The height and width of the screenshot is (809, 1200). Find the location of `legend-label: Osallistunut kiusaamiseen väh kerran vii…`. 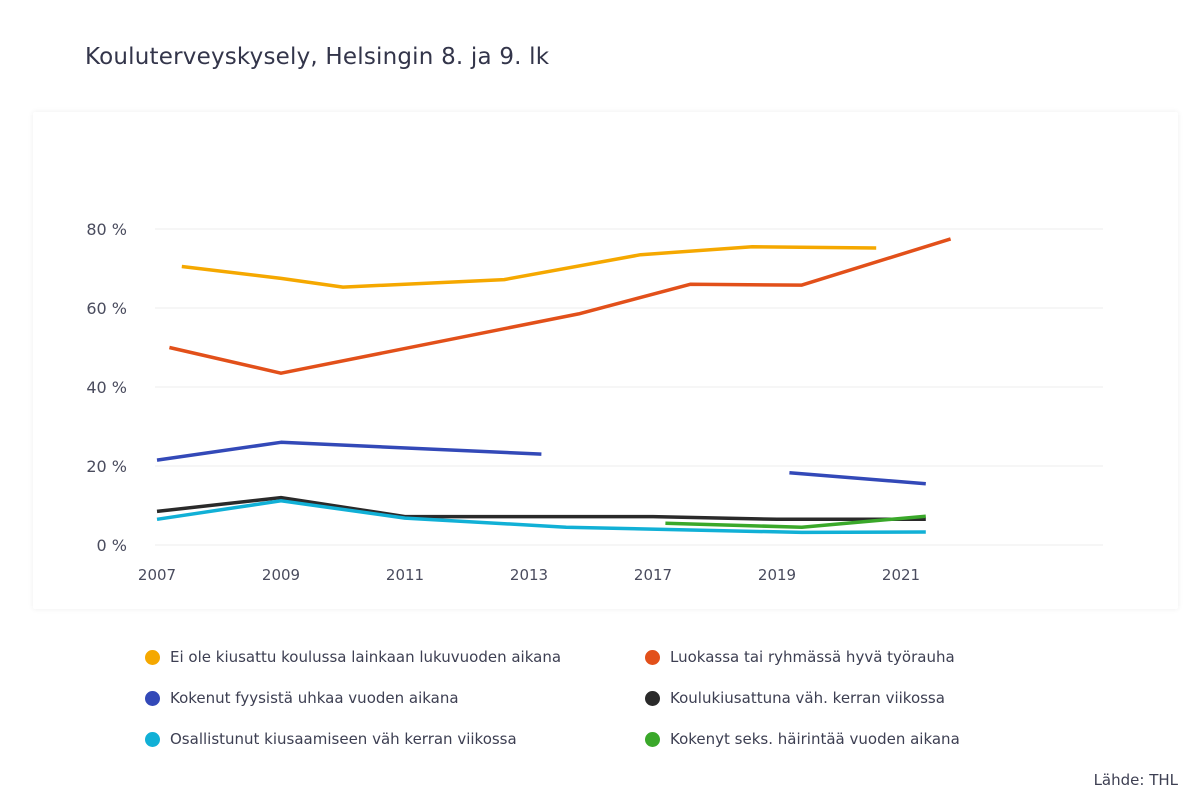

legend-label: Osallistunut kiusaamiseen väh kerran vii… is located at coordinates (343, 739).